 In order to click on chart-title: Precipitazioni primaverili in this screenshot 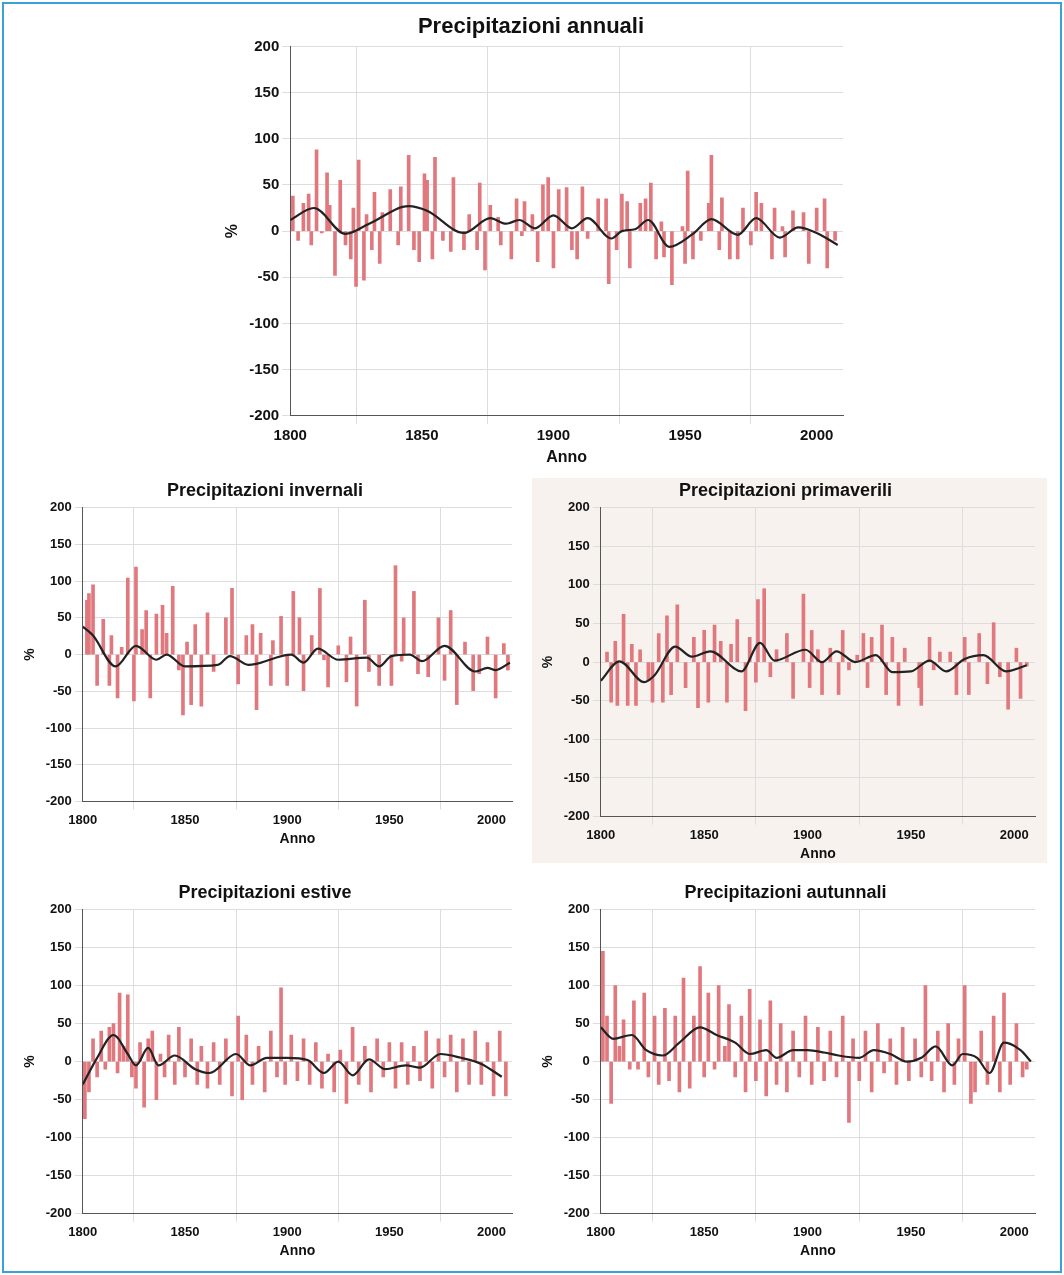, I will do `click(785, 489)`.